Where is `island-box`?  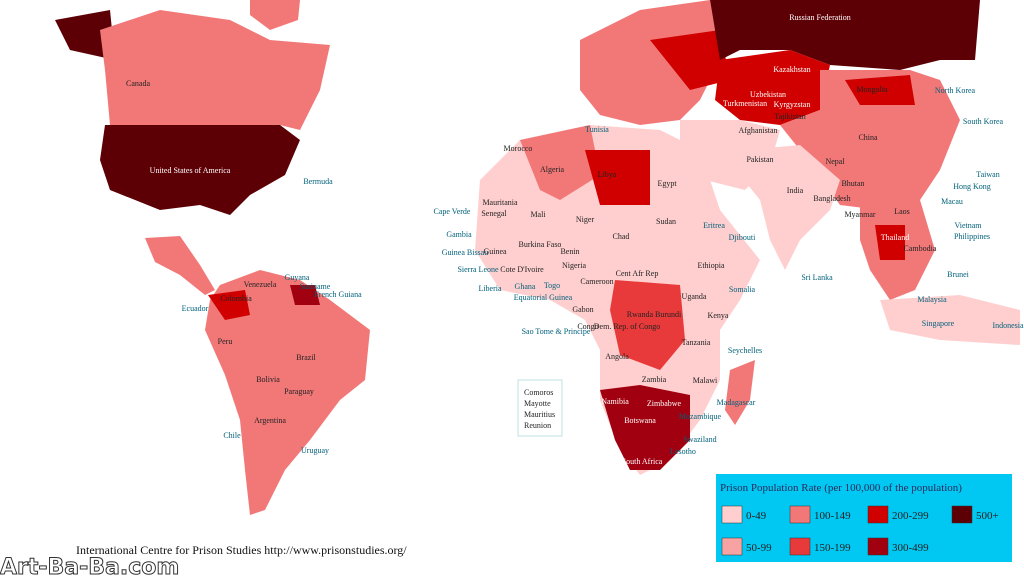
island-box is located at coordinates (540, 408).